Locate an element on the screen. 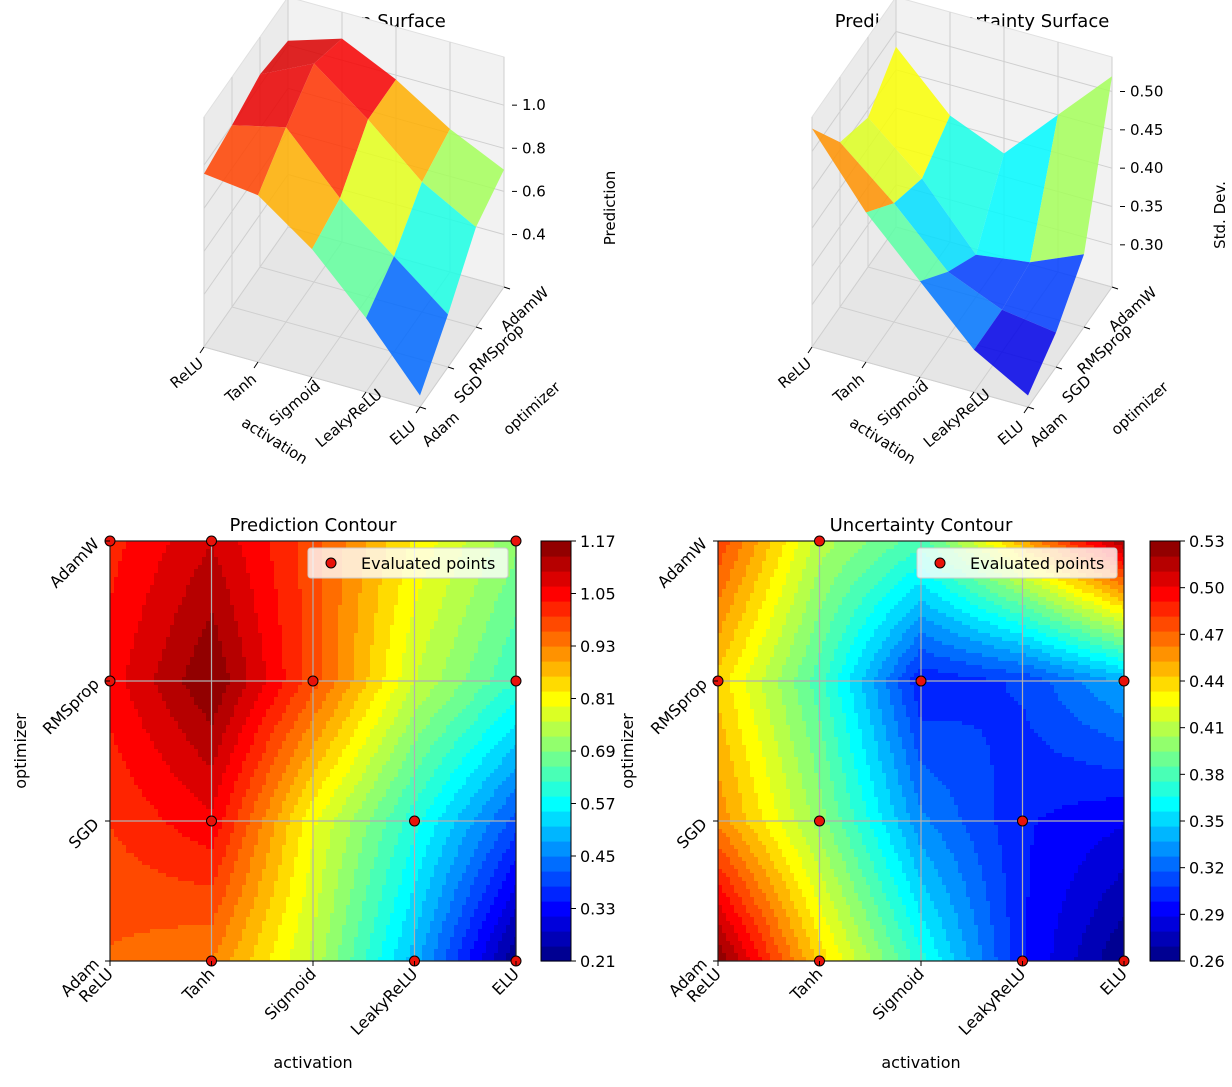  y-tick-label: Adam is located at coordinates (441, 429).